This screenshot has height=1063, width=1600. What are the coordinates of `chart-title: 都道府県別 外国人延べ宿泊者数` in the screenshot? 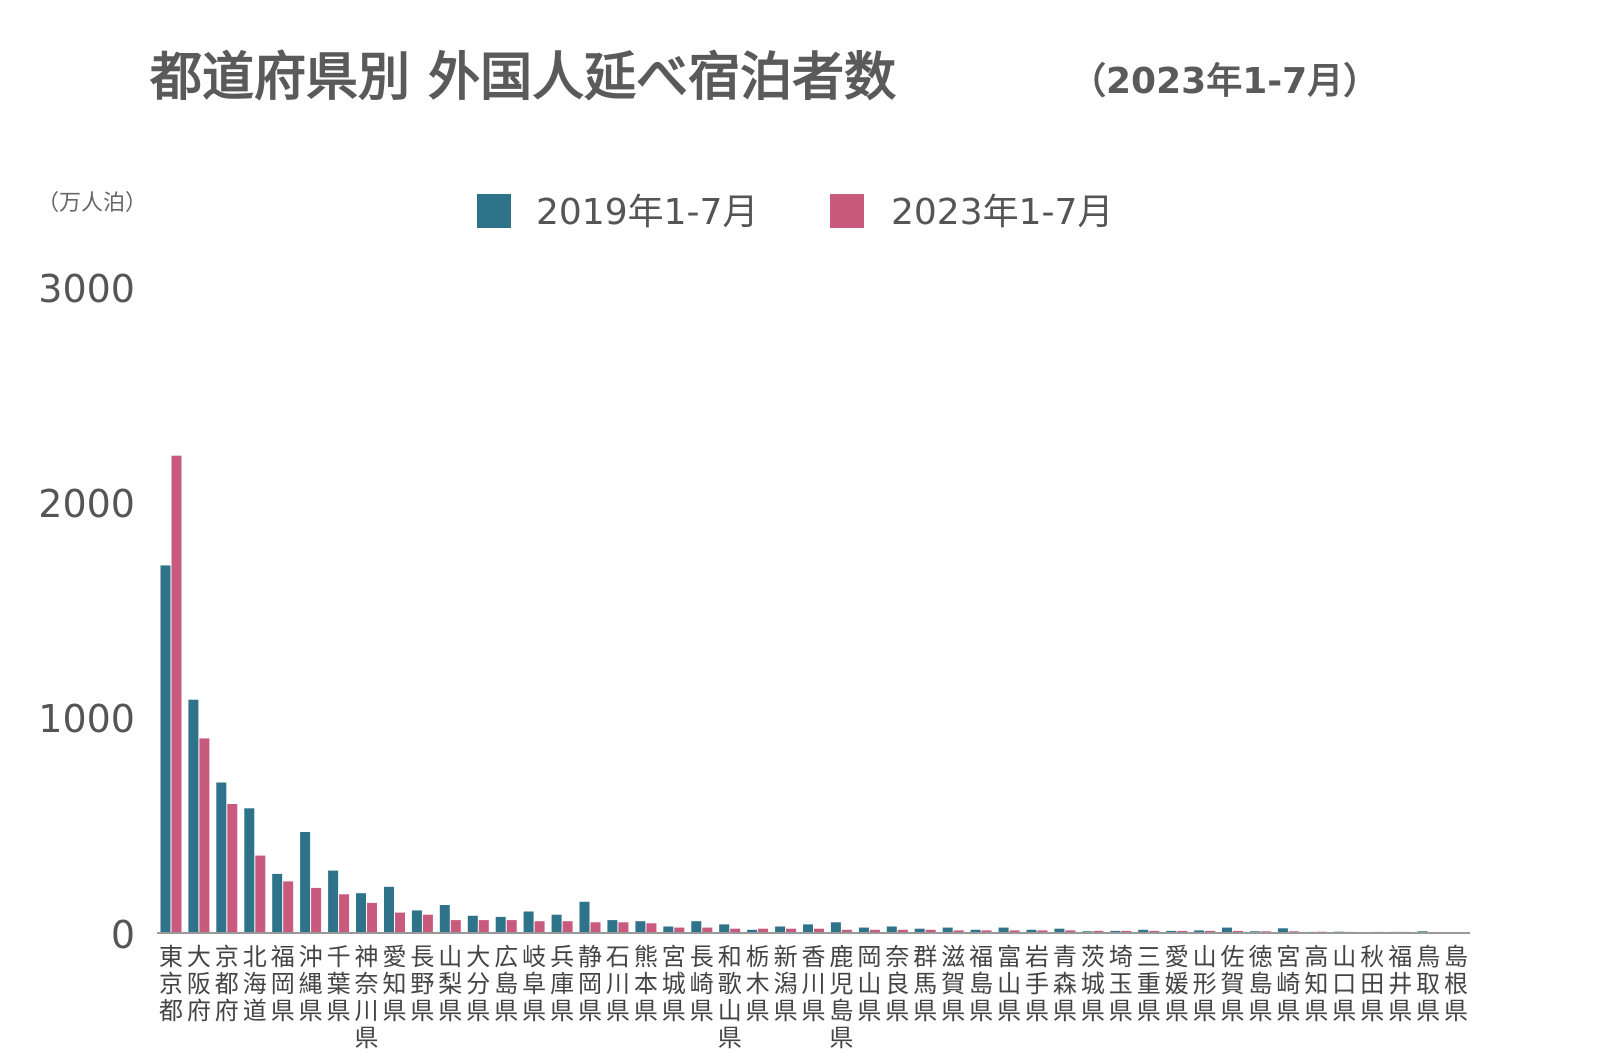 It's located at (522, 78).